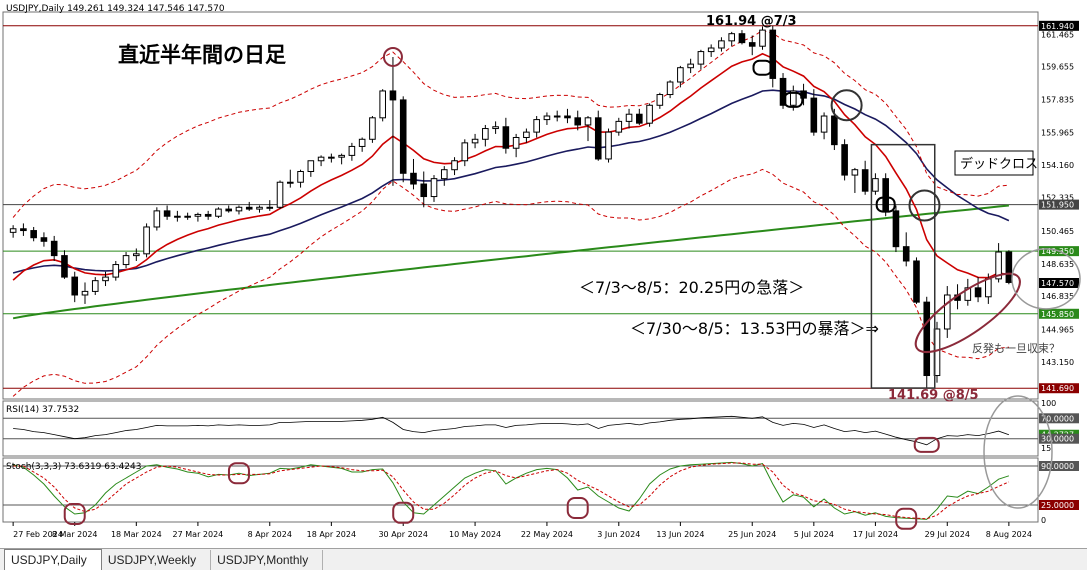 The width and height of the screenshot is (1087, 570). What do you see at coordinates (999, 164) in the screenshot?
I see `dead-cross-label: デッドクロス` at bounding box center [999, 164].